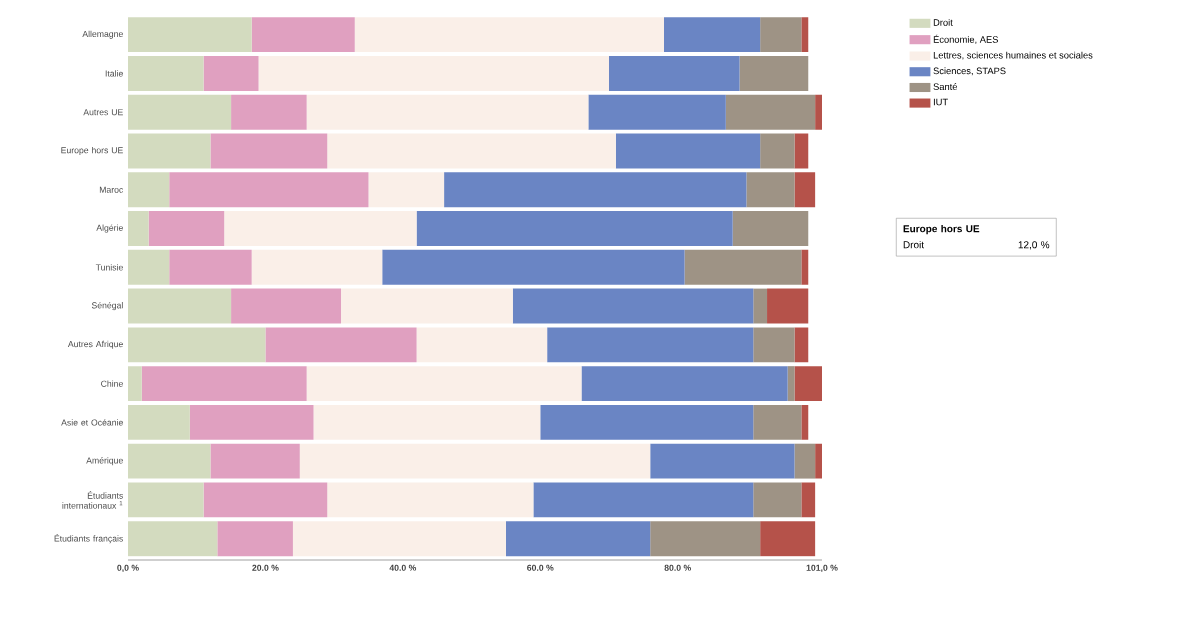 This screenshot has height=618, width=1182. I want to click on x-tick-label: 40.0 %, so click(403, 567).